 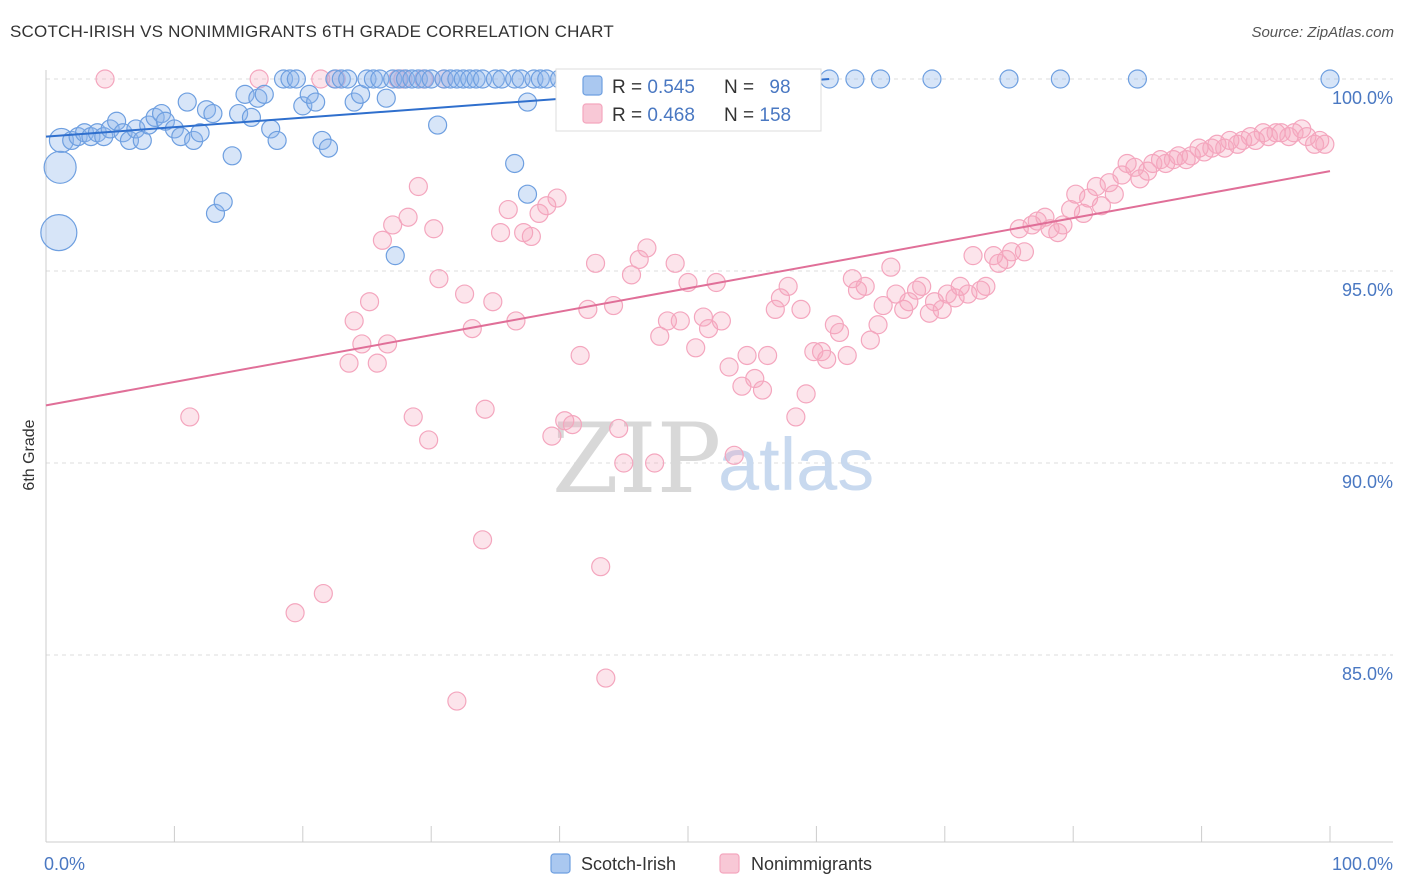 What do you see at coordinates (711, 863) in the screenshot?
I see `bottom-legend: Scotch-Irish Nonimmigrants` at bounding box center [711, 863].